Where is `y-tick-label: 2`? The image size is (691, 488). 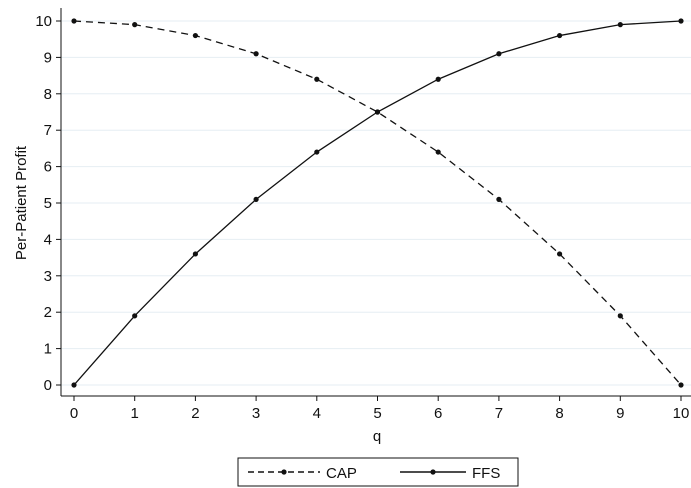 y-tick-label: 2 is located at coordinates (48, 312).